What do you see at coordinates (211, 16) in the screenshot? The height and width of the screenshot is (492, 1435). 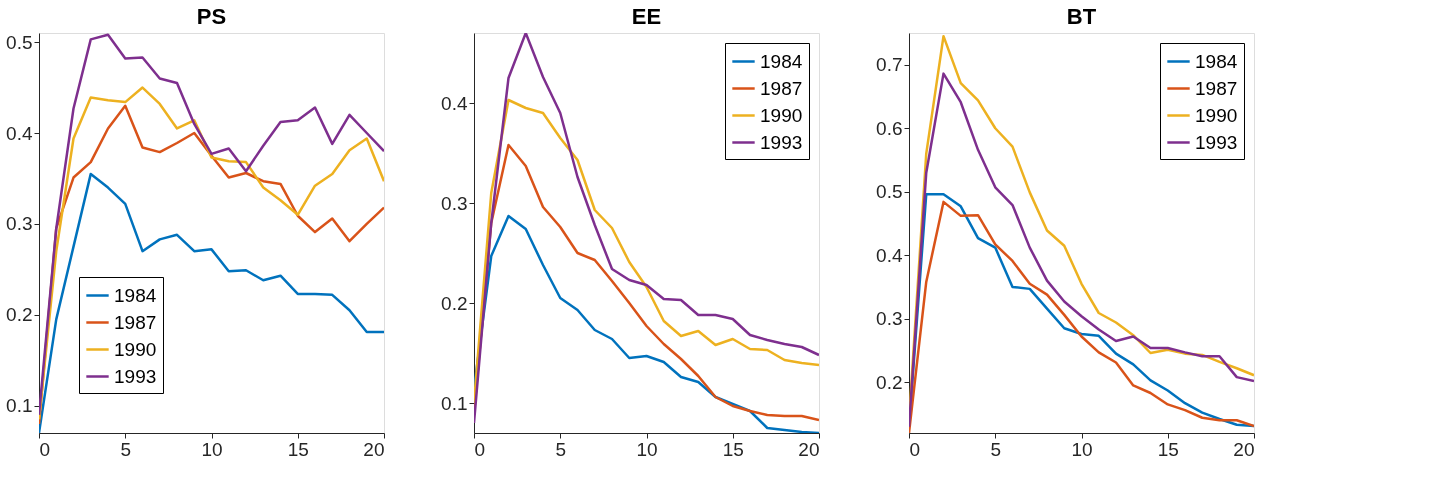 I see `chart-title: PS` at bounding box center [211, 16].